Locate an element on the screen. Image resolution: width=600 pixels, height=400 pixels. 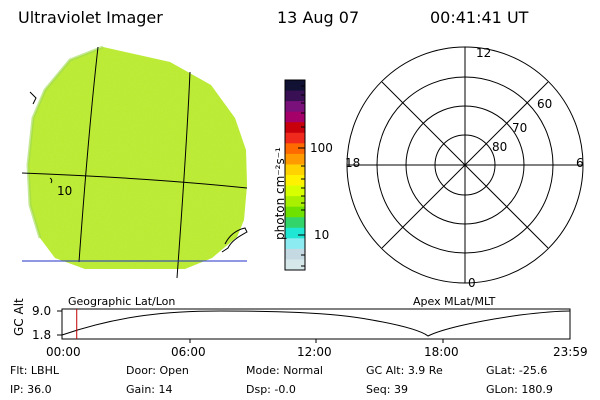
timeline-x-tick: 12:00 is located at coordinates (314, 352).